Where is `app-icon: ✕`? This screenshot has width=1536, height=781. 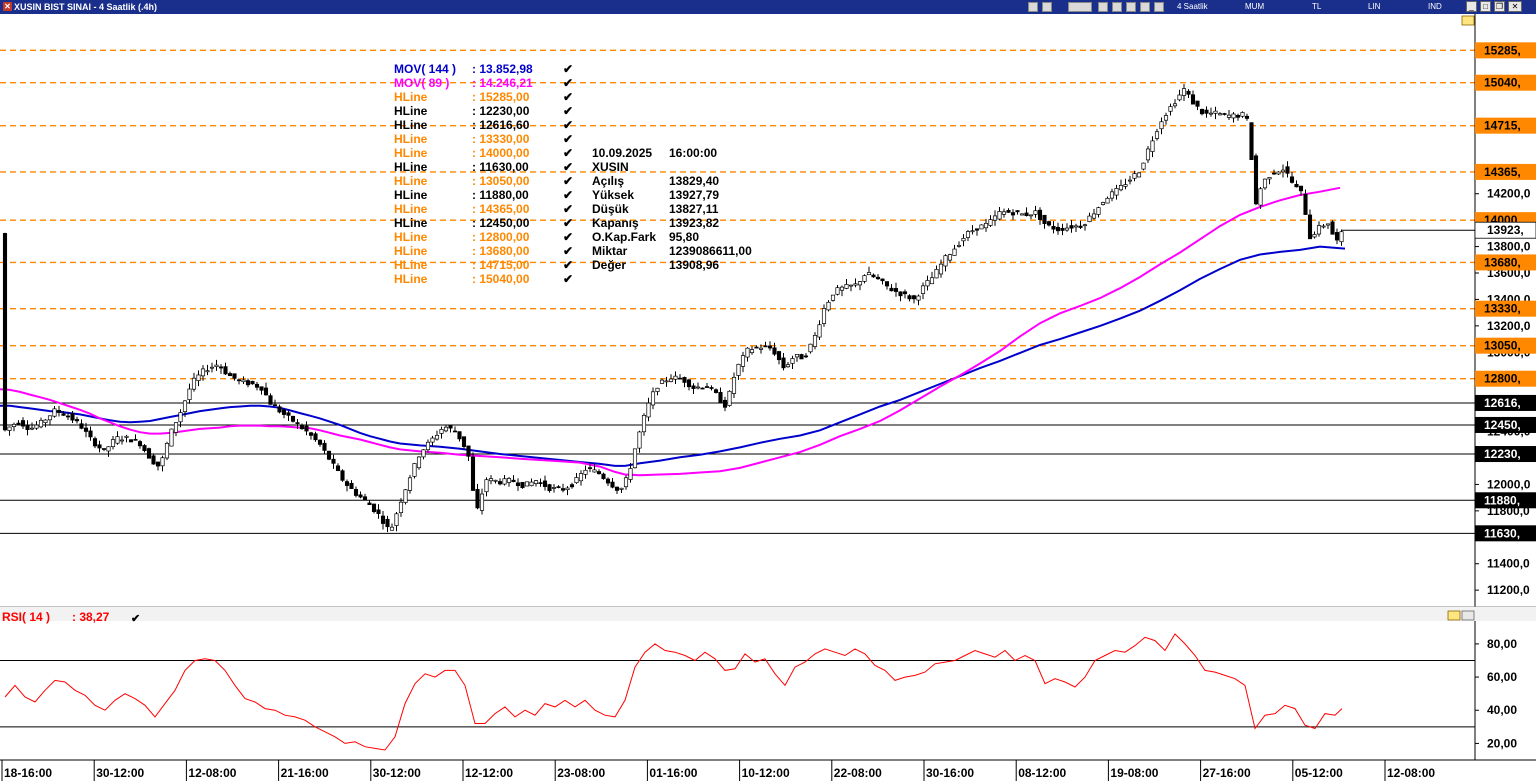
app-icon: ✕ is located at coordinates (7, 6).